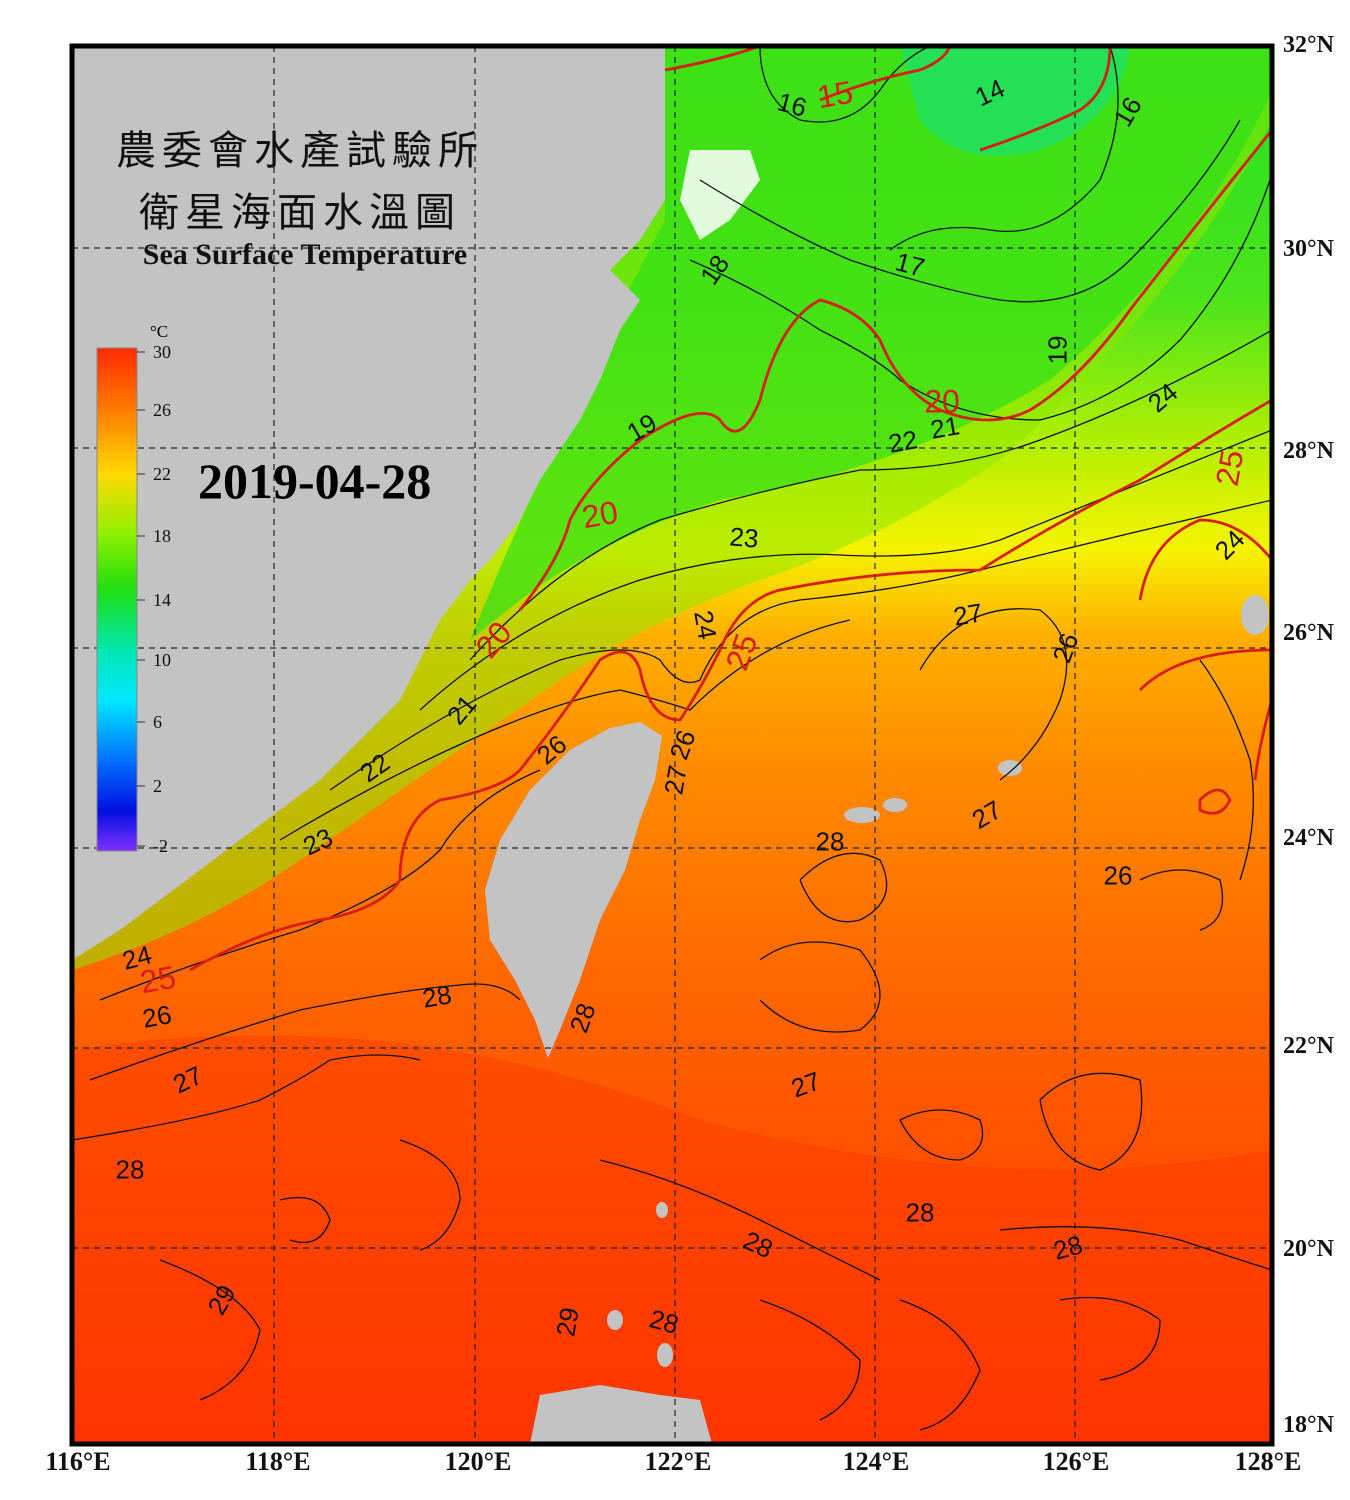 This screenshot has height=1500, width=1350. What do you see at coordinates (876, 1461) in the screenshot?
I see `lon-label: 124°E` at bounding box center [876, 1461].